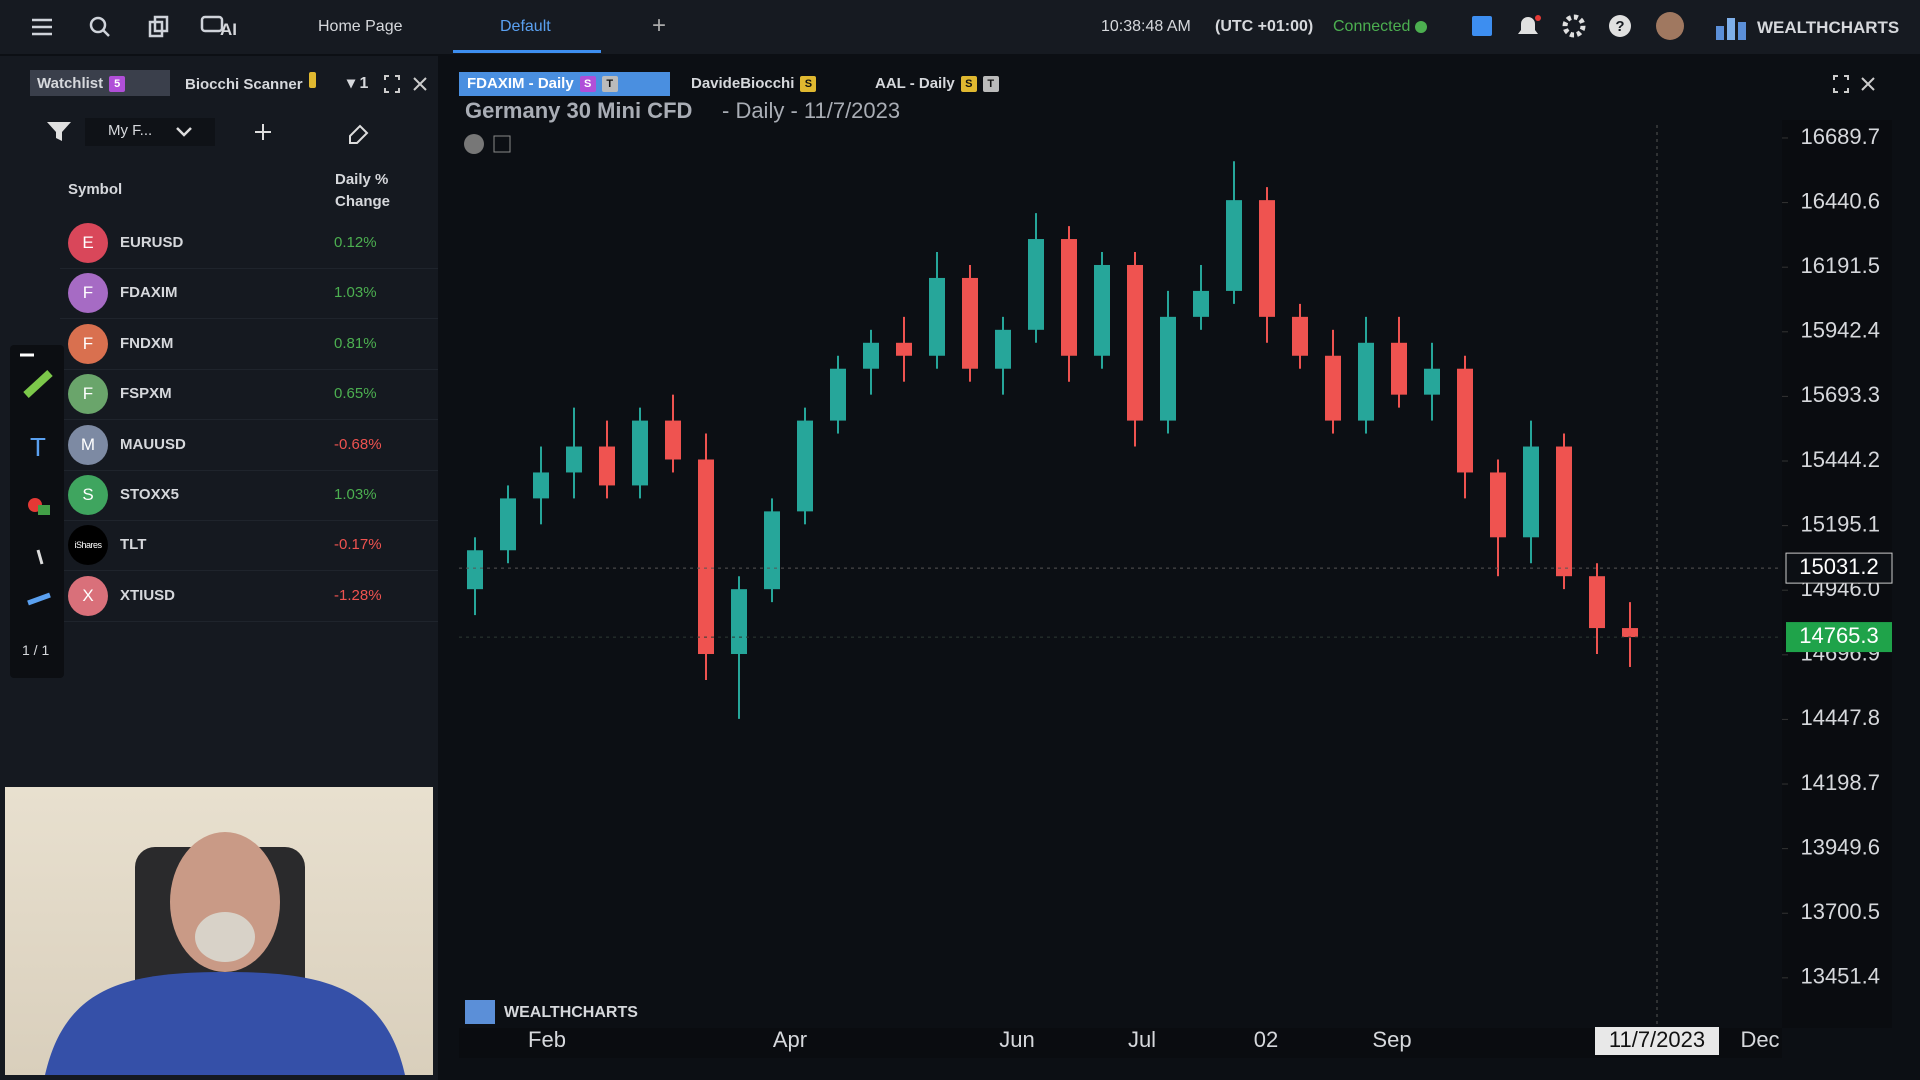  Describe the element at coordinates (249, 294) in the screenshot. I see `watchlist-row: F FDAXIM 1.03%` at that location.